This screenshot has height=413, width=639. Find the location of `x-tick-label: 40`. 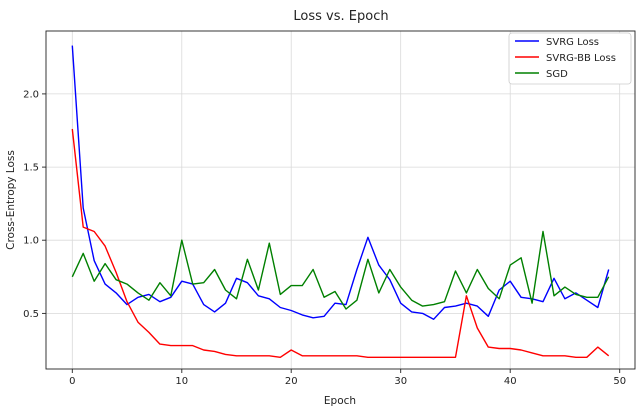

x-tick-label: 40 is located at coordinates (510, 381).